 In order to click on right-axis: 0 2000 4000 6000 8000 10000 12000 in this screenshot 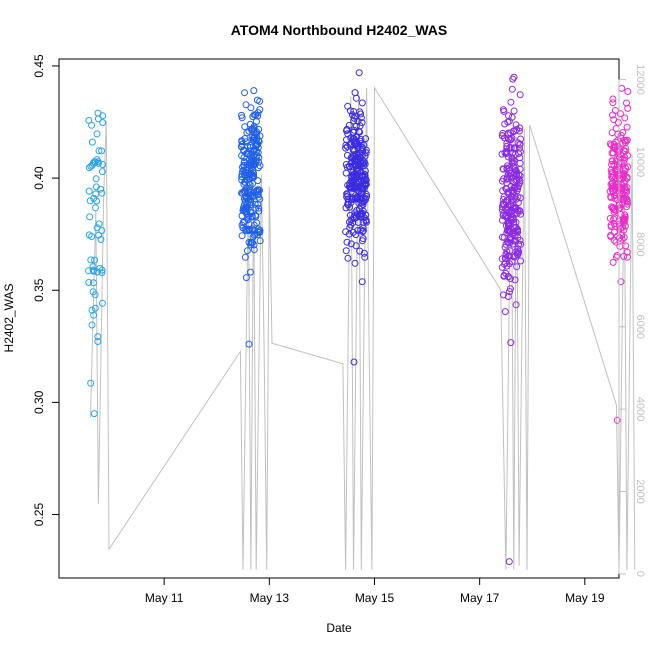, I will do `click(632, 320)`.